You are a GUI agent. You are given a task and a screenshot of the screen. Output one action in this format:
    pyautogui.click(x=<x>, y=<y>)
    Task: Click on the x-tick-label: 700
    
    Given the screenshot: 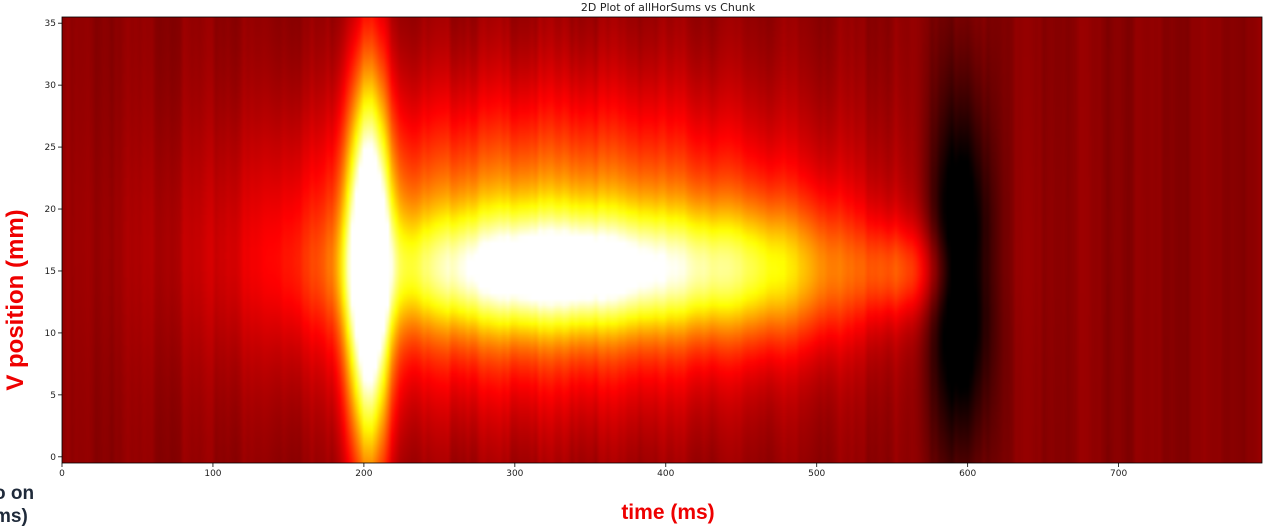 What is the action you would take?
    pyautogui.click(x=1118, y=474)
    